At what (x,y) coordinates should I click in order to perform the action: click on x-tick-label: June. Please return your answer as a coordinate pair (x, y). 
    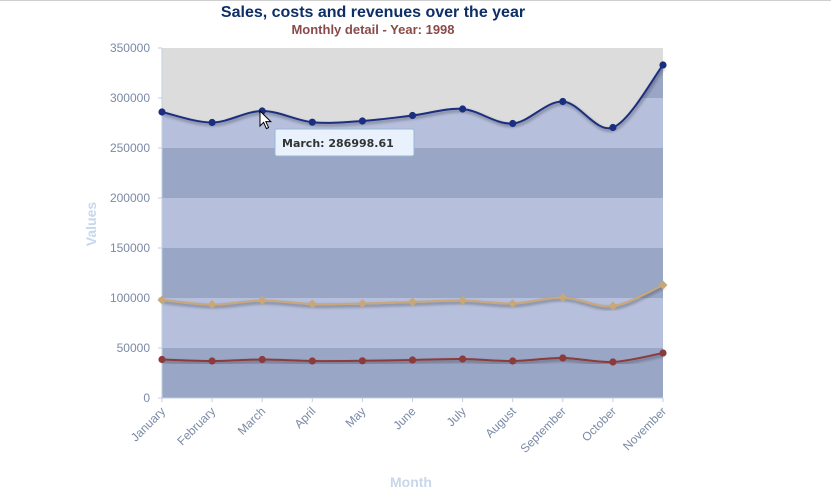
    Looking at the image, I should click on (404, 418).